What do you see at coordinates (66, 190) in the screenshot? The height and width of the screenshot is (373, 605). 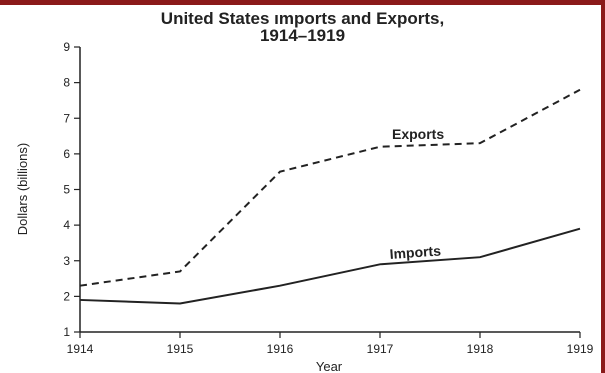 I see `y-tick-label: 5` at bounding box center [66, 190].